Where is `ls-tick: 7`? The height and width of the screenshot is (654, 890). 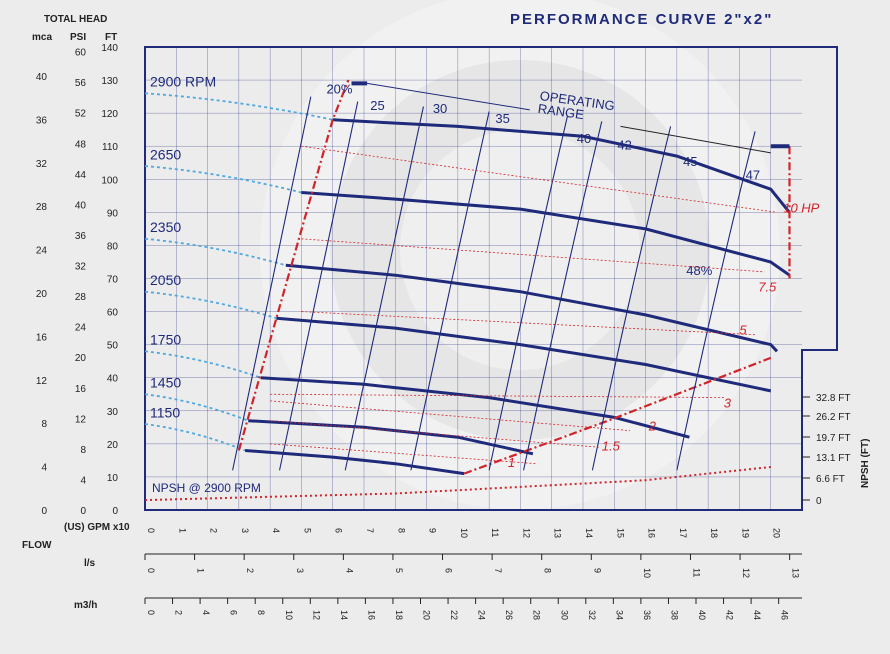
ls-tick: 7 is located at coordinates (498, 570).